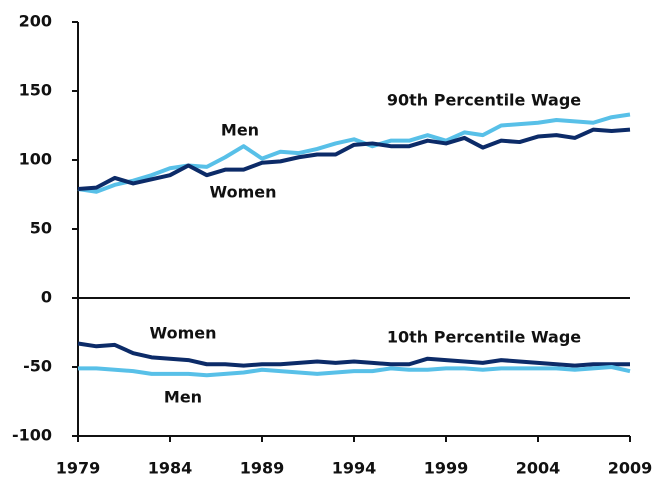  Describe the element at coordinates (354, 468) in the screenshot. I see `x-tick-label: 1994` at that location.